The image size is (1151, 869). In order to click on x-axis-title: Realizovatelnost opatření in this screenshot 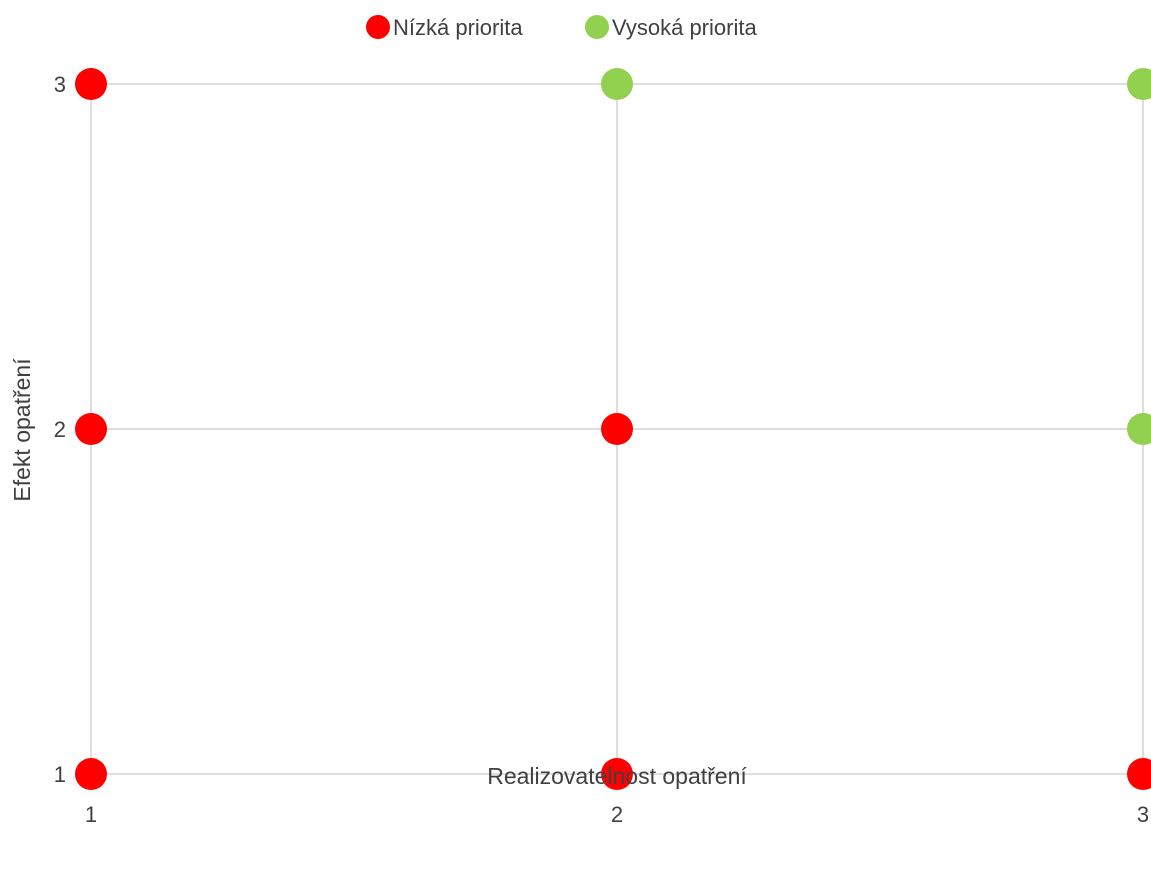, I will do `click(617, 776)`.